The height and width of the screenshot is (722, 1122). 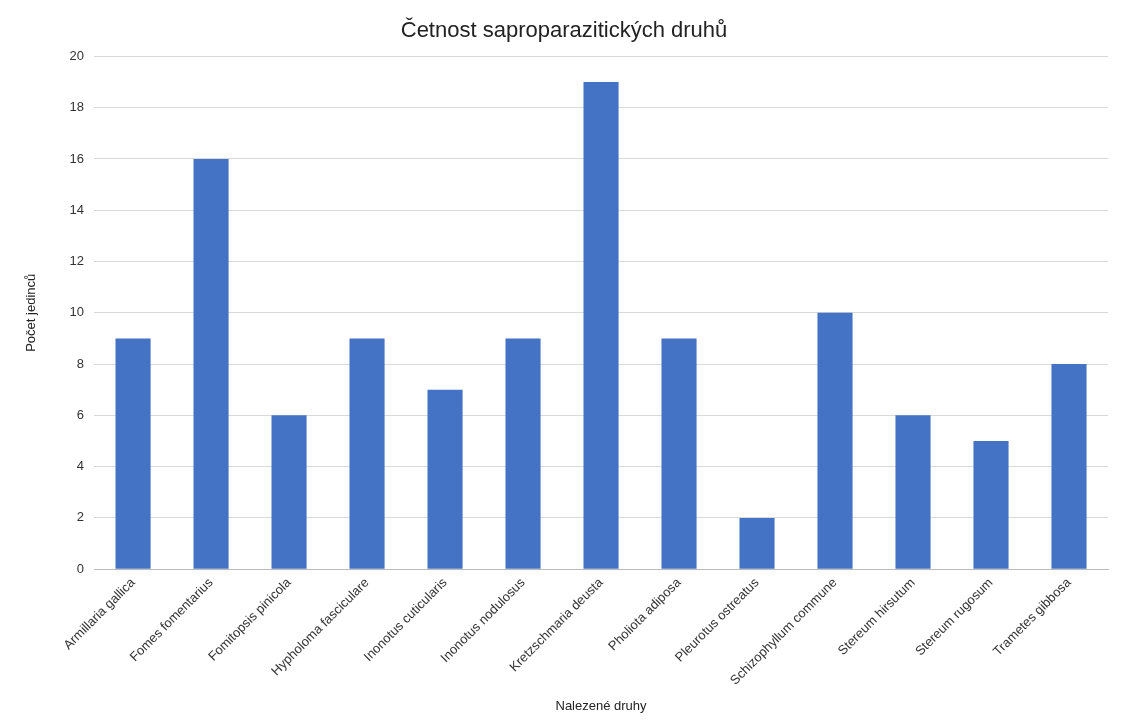 I want to click on y-tick-label: 12, so click(x=77, y=261).